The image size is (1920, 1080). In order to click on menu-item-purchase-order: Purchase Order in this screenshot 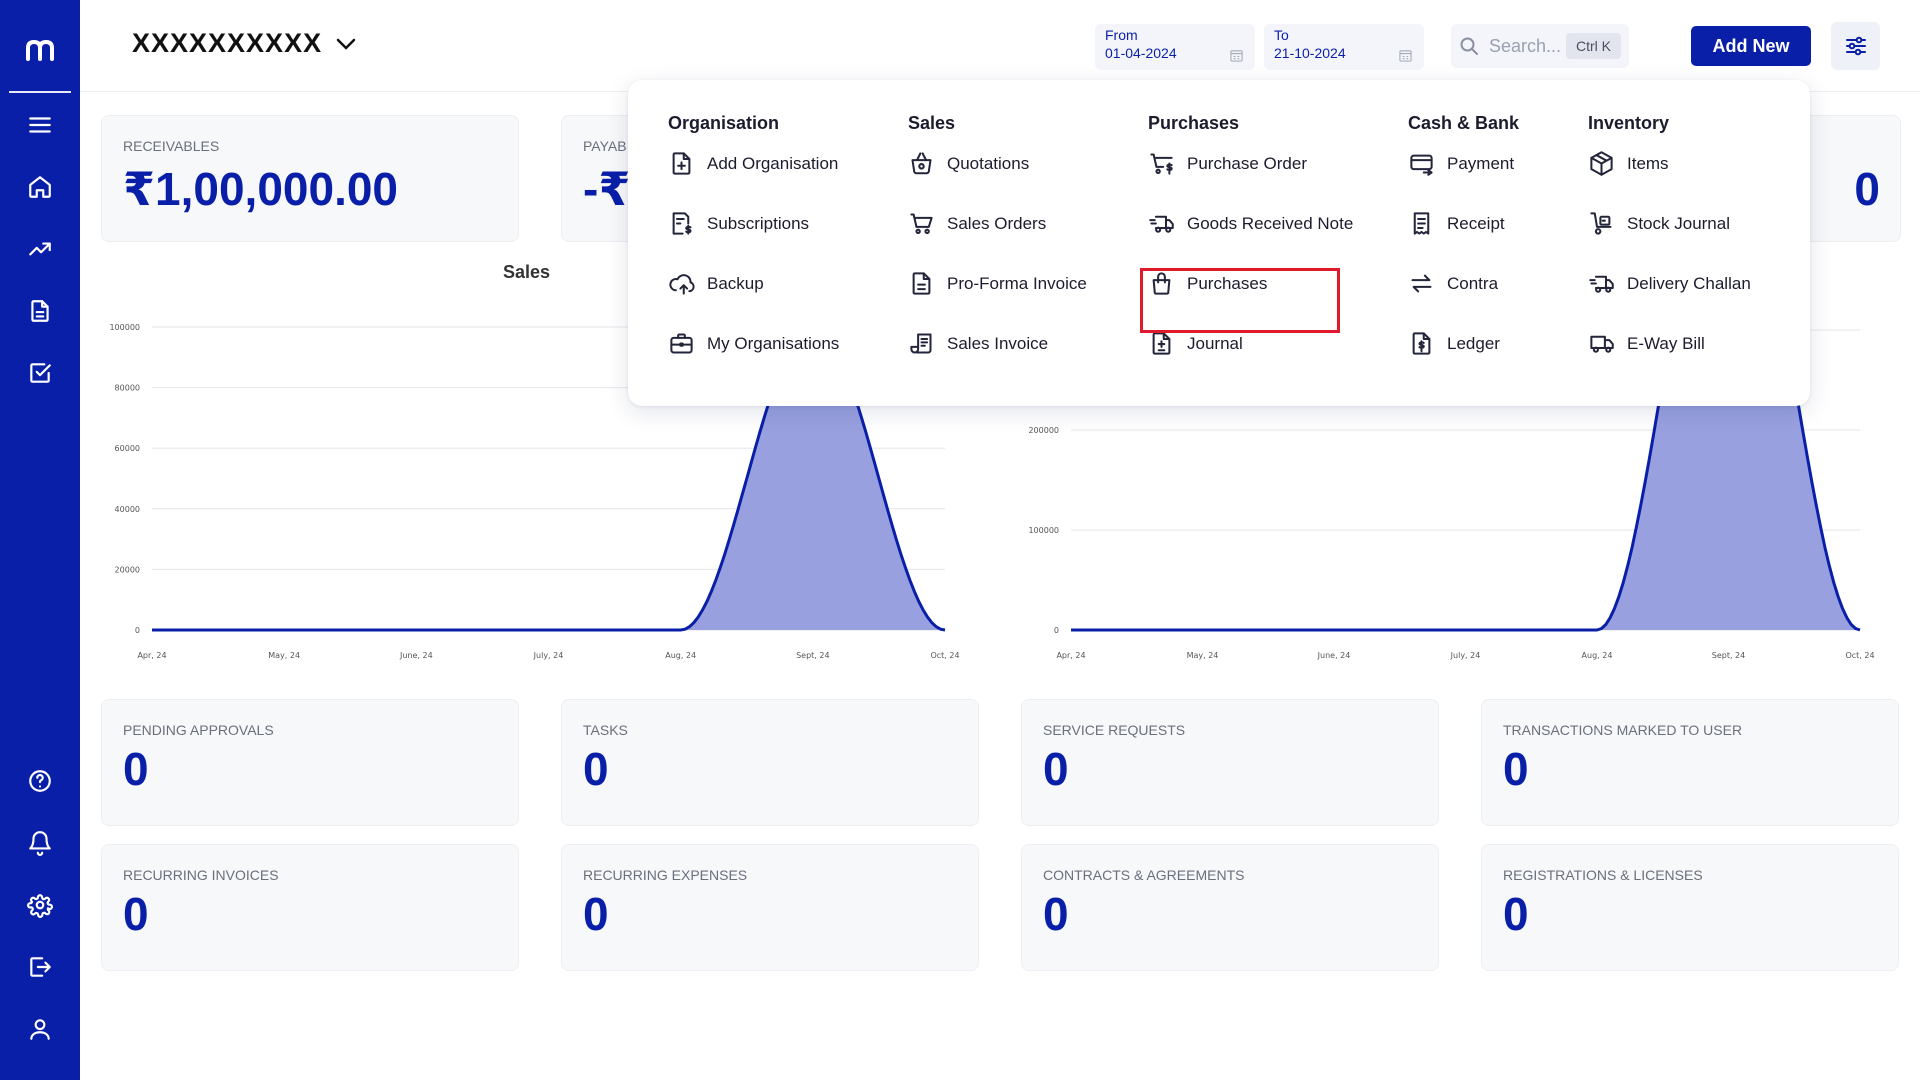, I will do `click(1227, 163)`.